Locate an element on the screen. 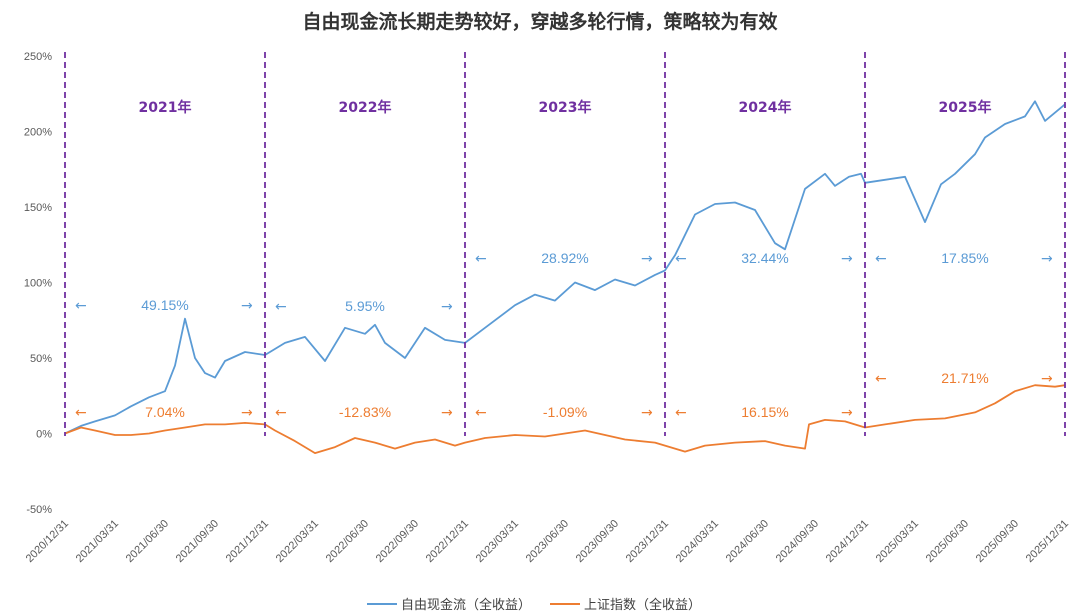 This screenshot has width=1080, height=616. fcf-annual-return: 17.85% is located at coordinates (964, 258).